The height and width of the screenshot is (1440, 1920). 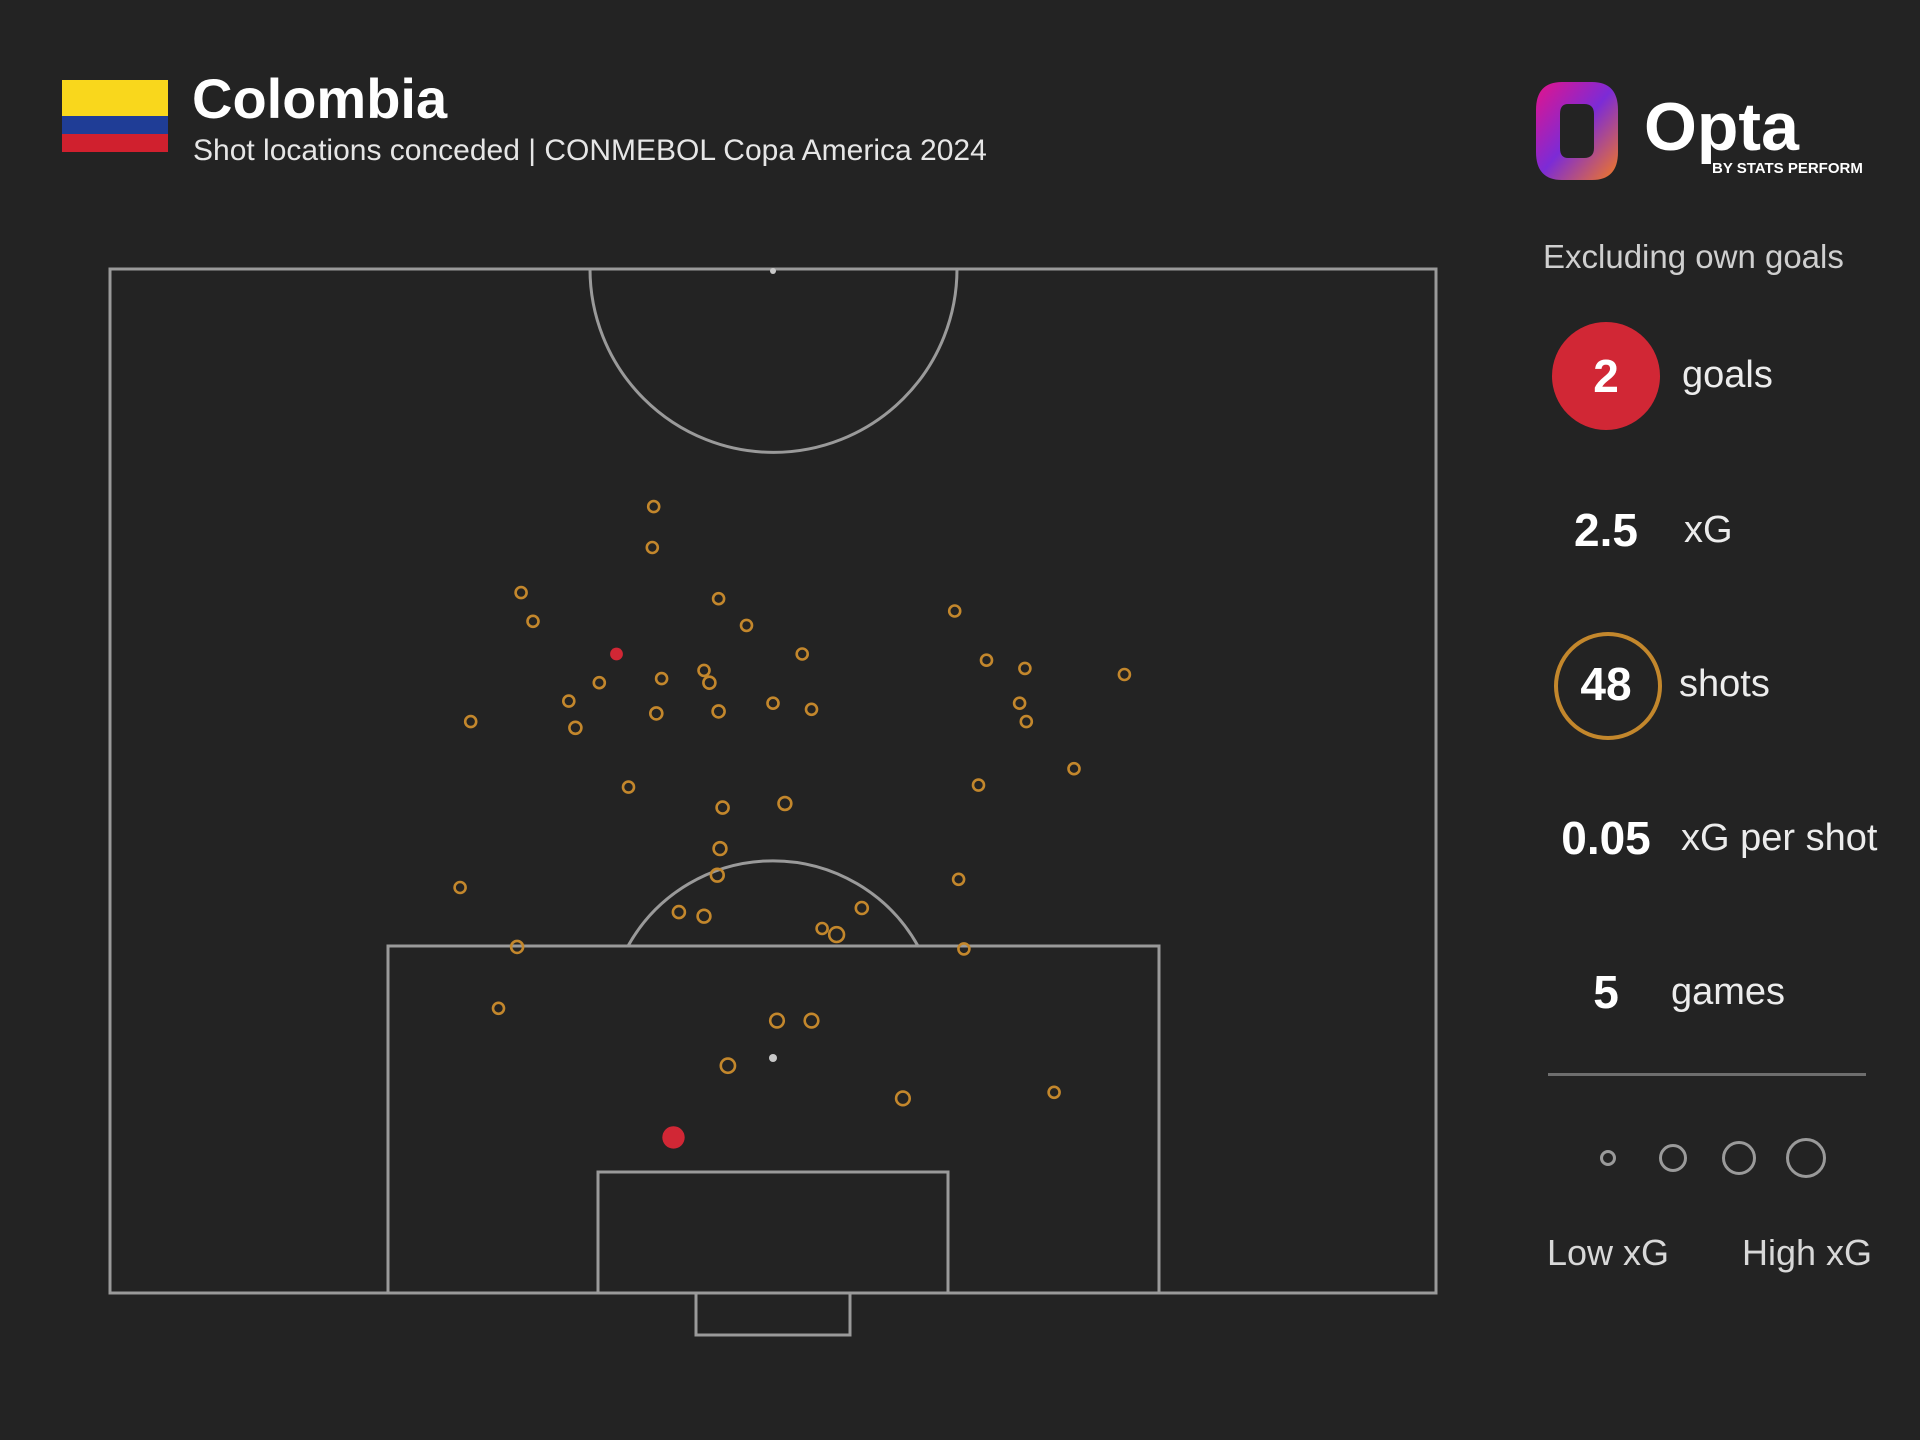 What do you see at coordinates (1728, 992) in the screenshot?
I see `games-label: games` at bounding box center [1728, 992].